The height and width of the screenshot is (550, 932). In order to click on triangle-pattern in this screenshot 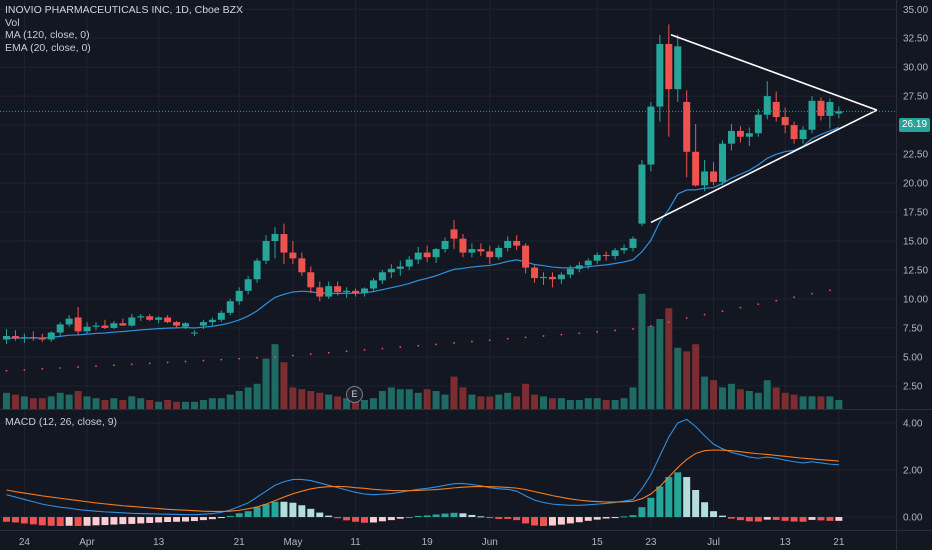, I will do `click(764, 129)`.